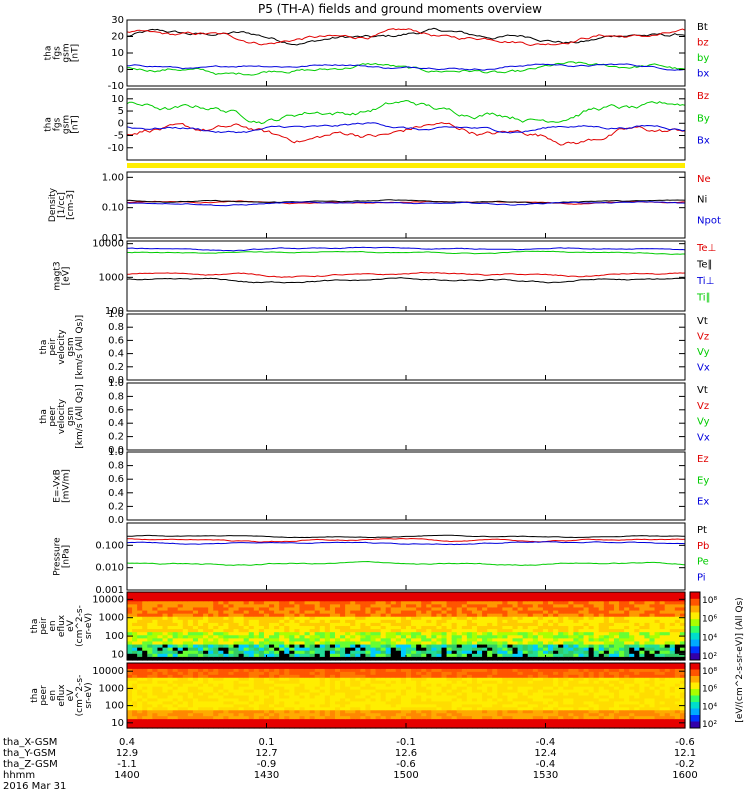 Image resolution: width=750 pixels, height=800 pixels. Describe the element at coordinates (58, 486) in the screenshot. I see `y-axis-label-line: E=-VxB` at that location.